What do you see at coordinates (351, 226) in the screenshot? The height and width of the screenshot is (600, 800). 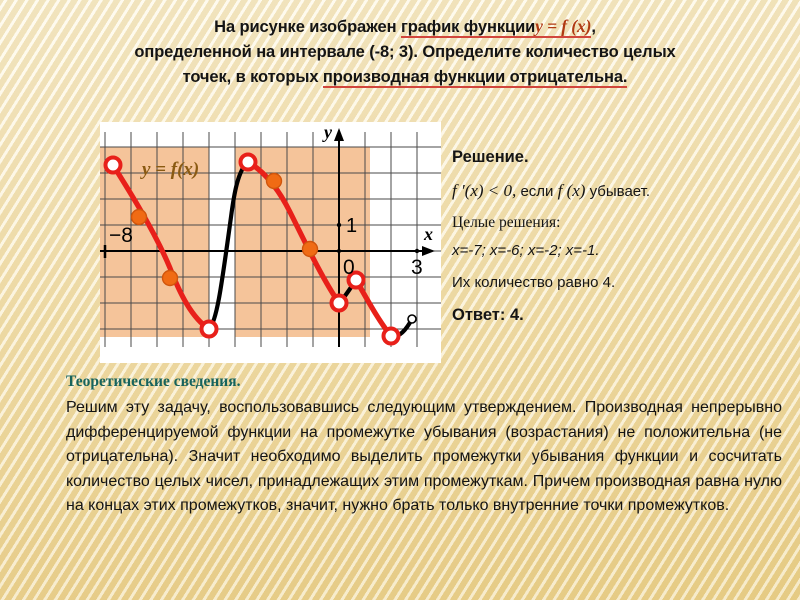 I see `y-tick-label-one: 1` at bounding box center [351, 226].